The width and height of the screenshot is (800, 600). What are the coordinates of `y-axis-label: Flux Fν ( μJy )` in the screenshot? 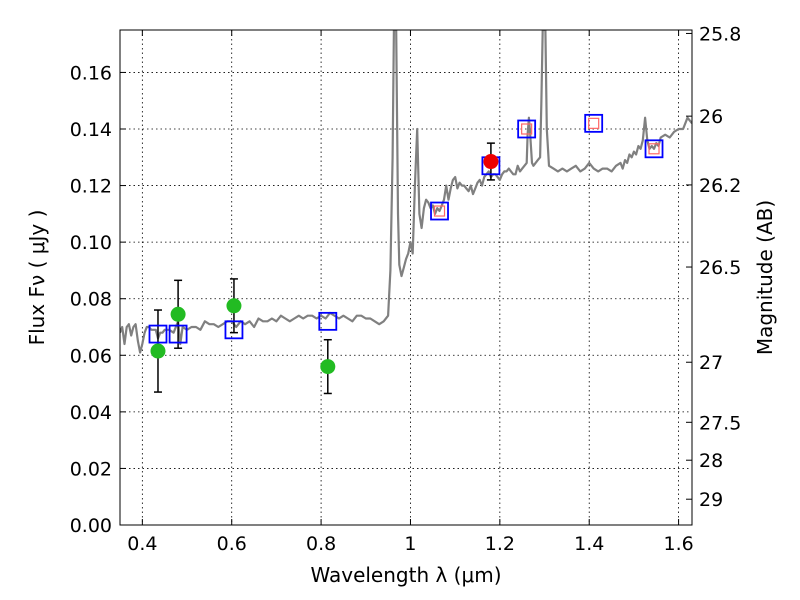 It's located at (37, 278).